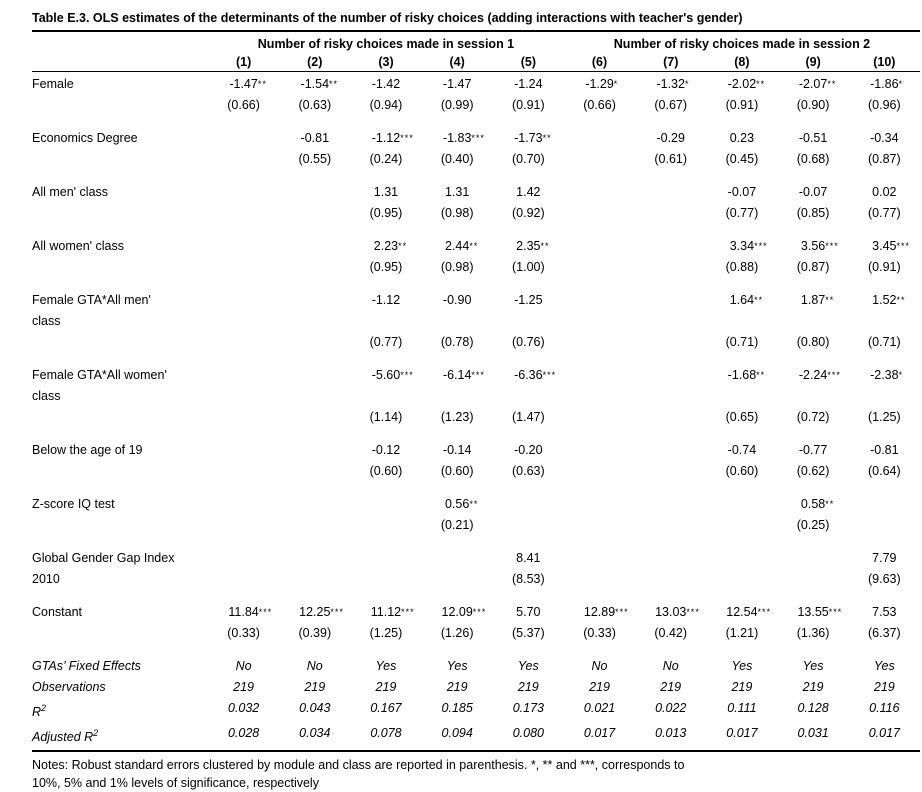 The height and width of the screenshot is (792, 922). What do you see at coordinates (457, 209) in the screenshot?
I see `coef-cell: 1.31 (0.98)` at bounding box center [457, 209].